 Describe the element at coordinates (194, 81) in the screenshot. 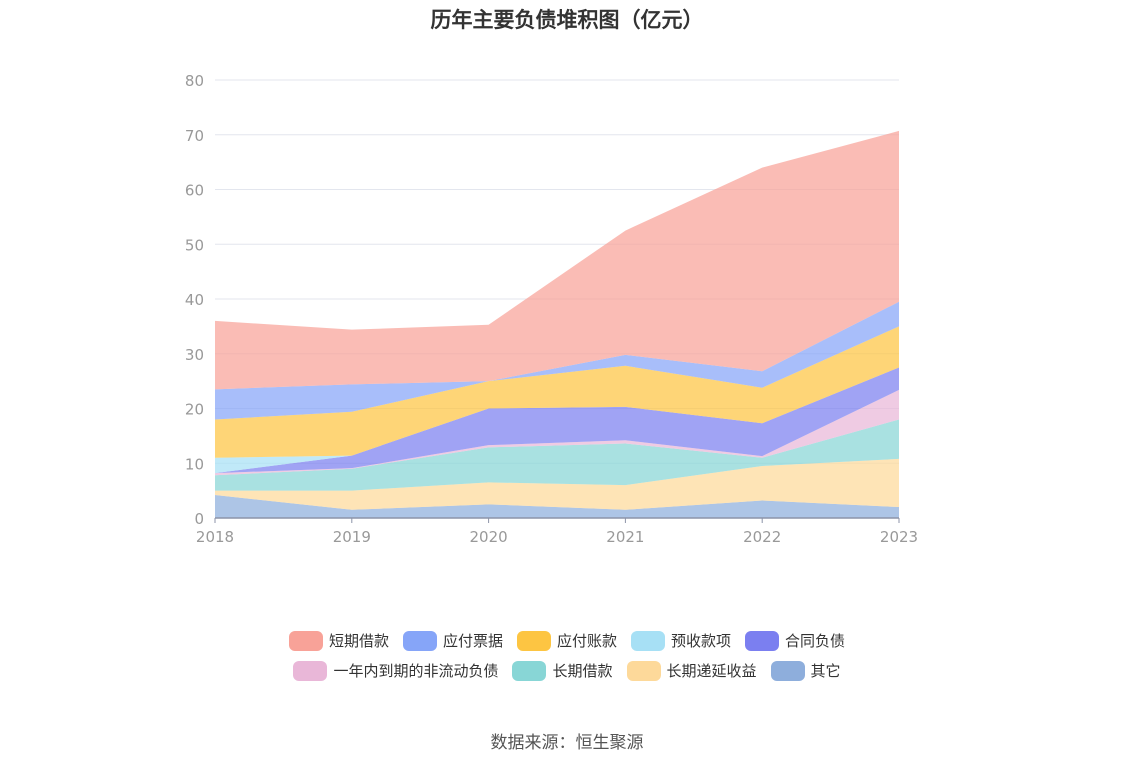

I see `y-tick-label: 80` at that location.